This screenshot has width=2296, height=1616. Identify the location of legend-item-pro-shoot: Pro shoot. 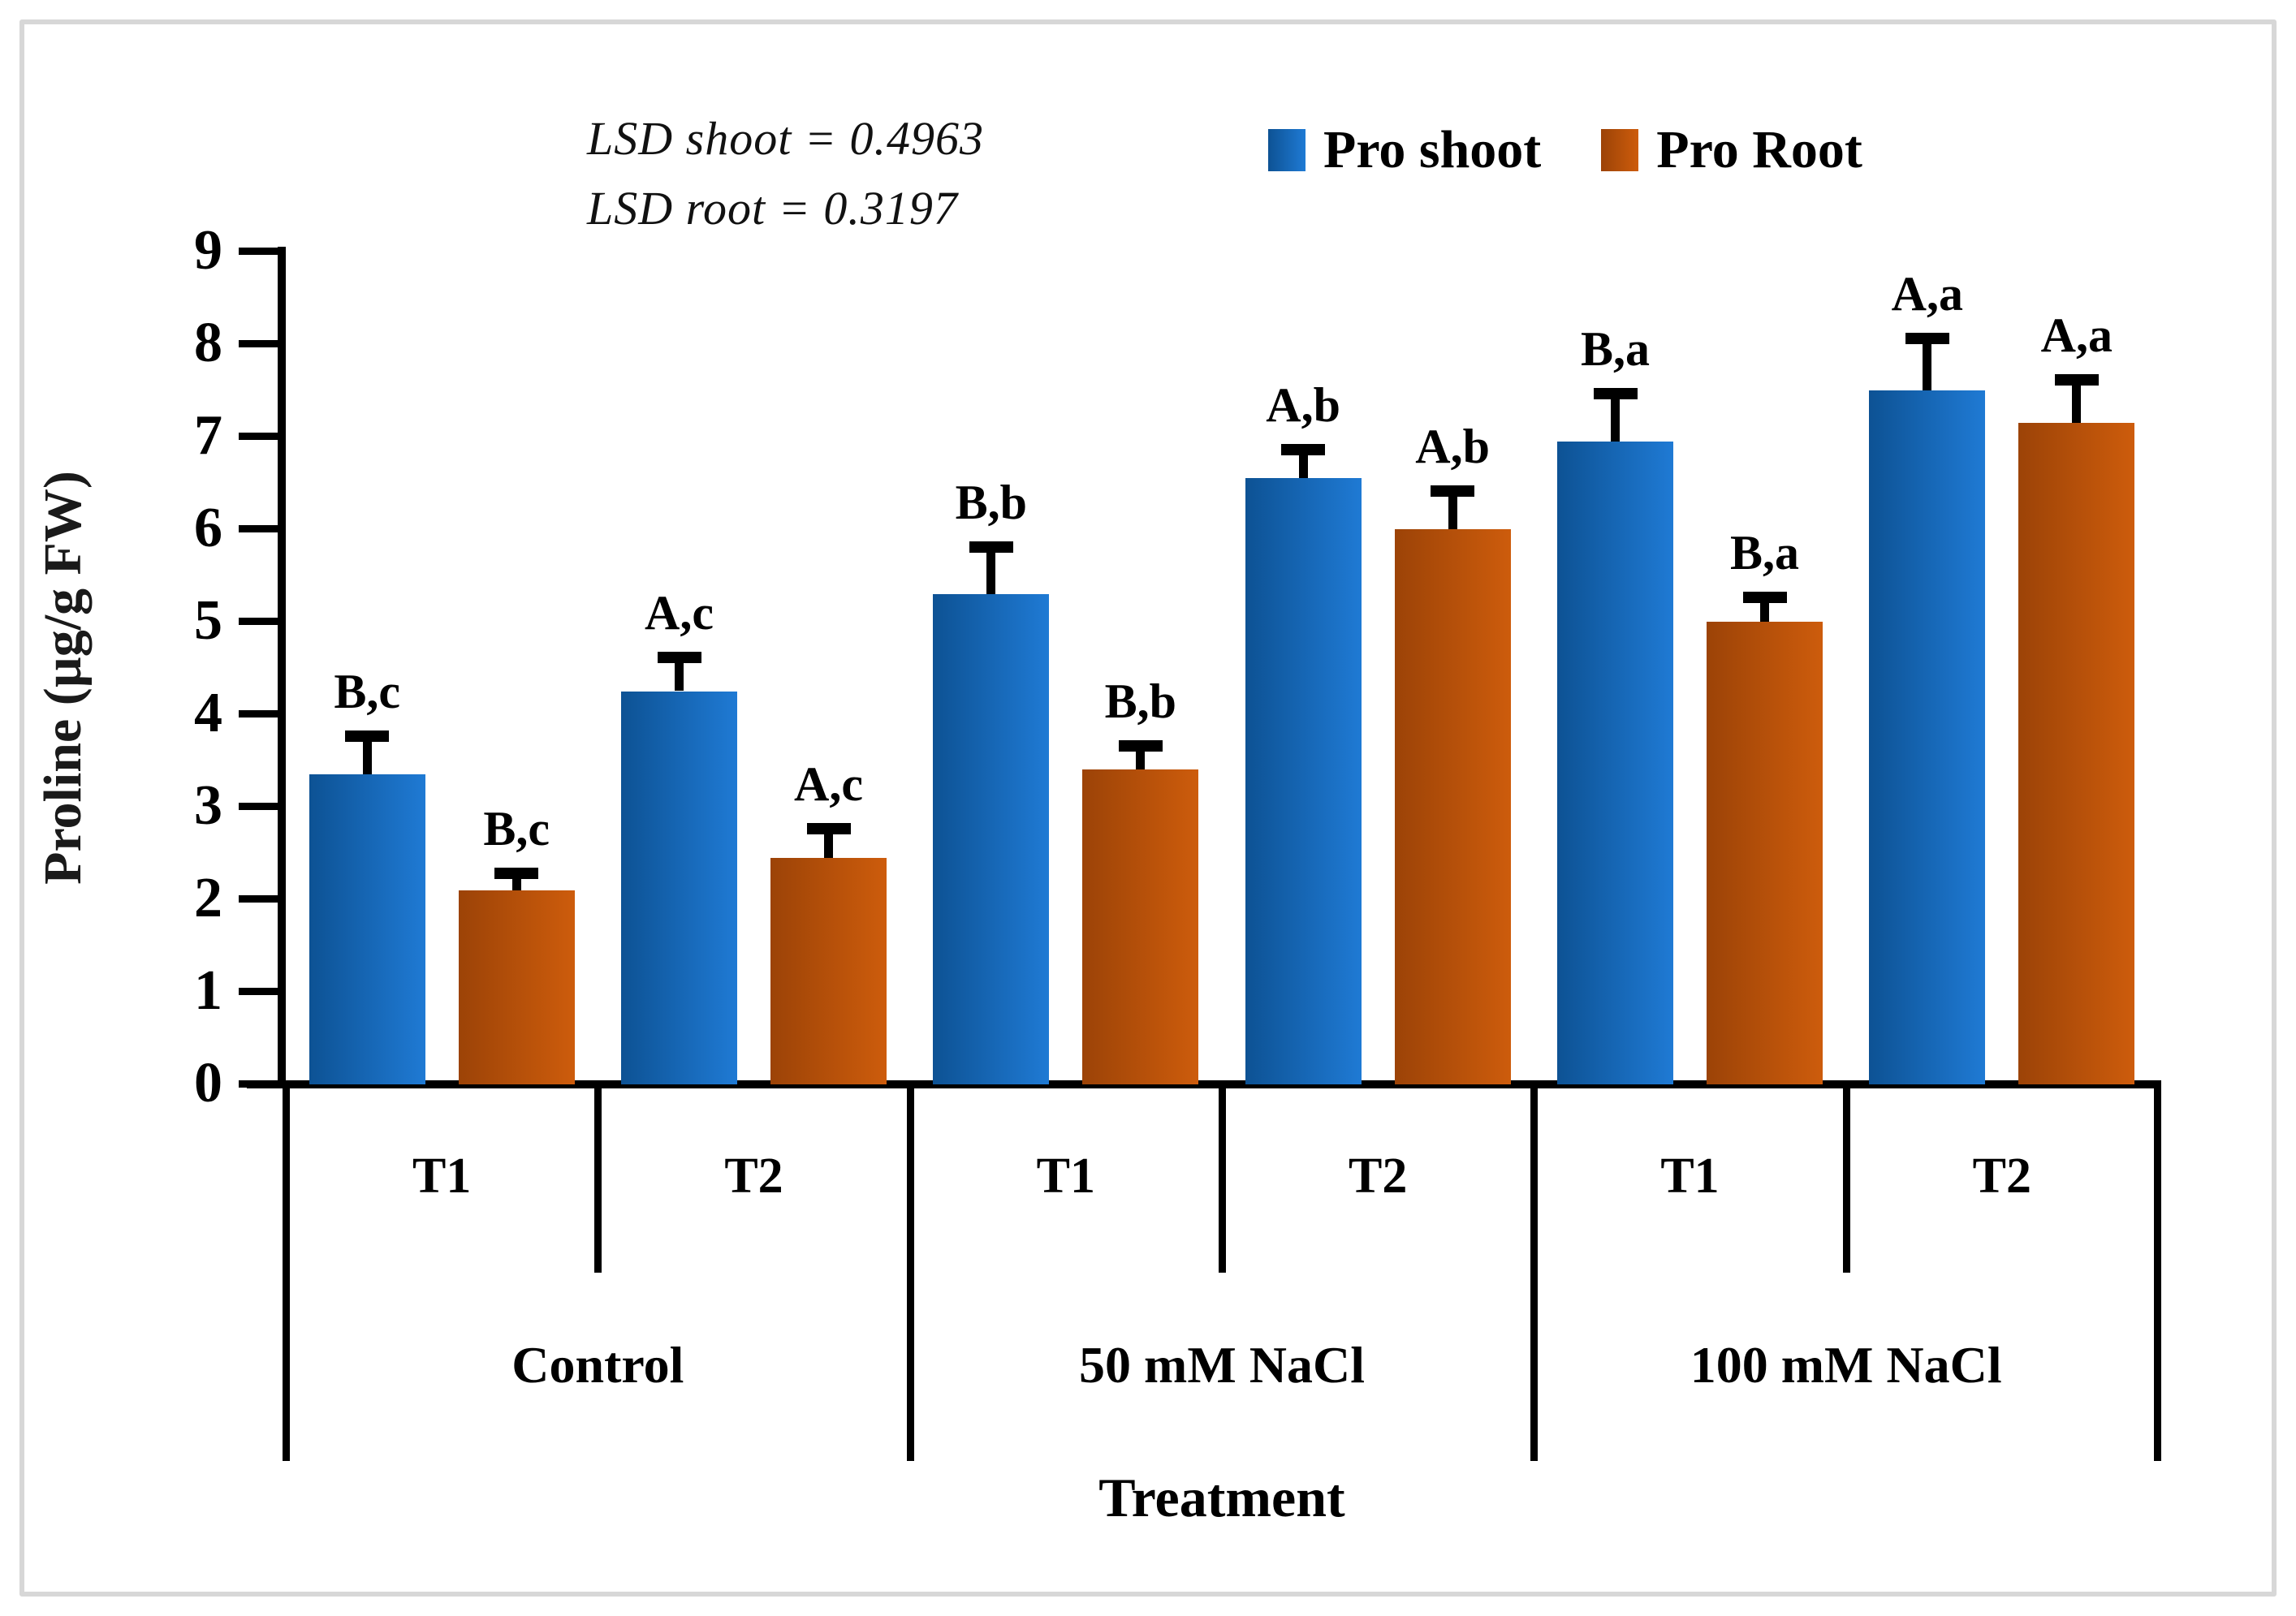
(1405, 150).